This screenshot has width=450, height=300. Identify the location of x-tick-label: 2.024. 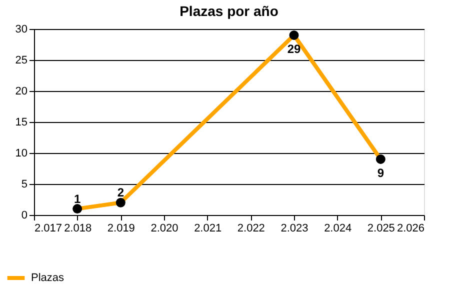
(338, 228).